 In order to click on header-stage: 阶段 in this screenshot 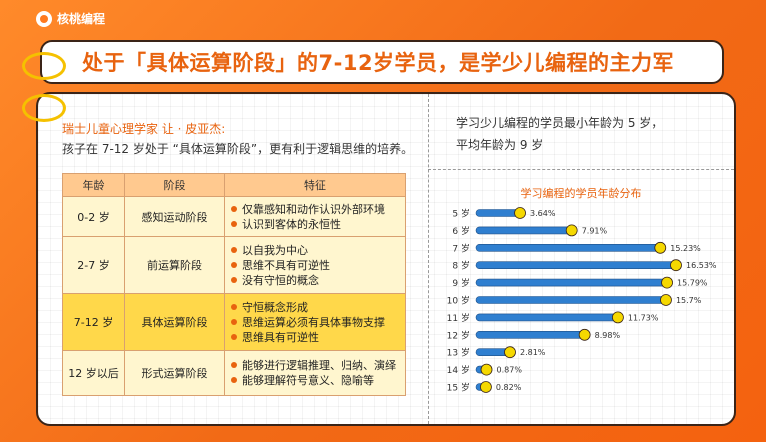, I will do `click(174, 185)`.